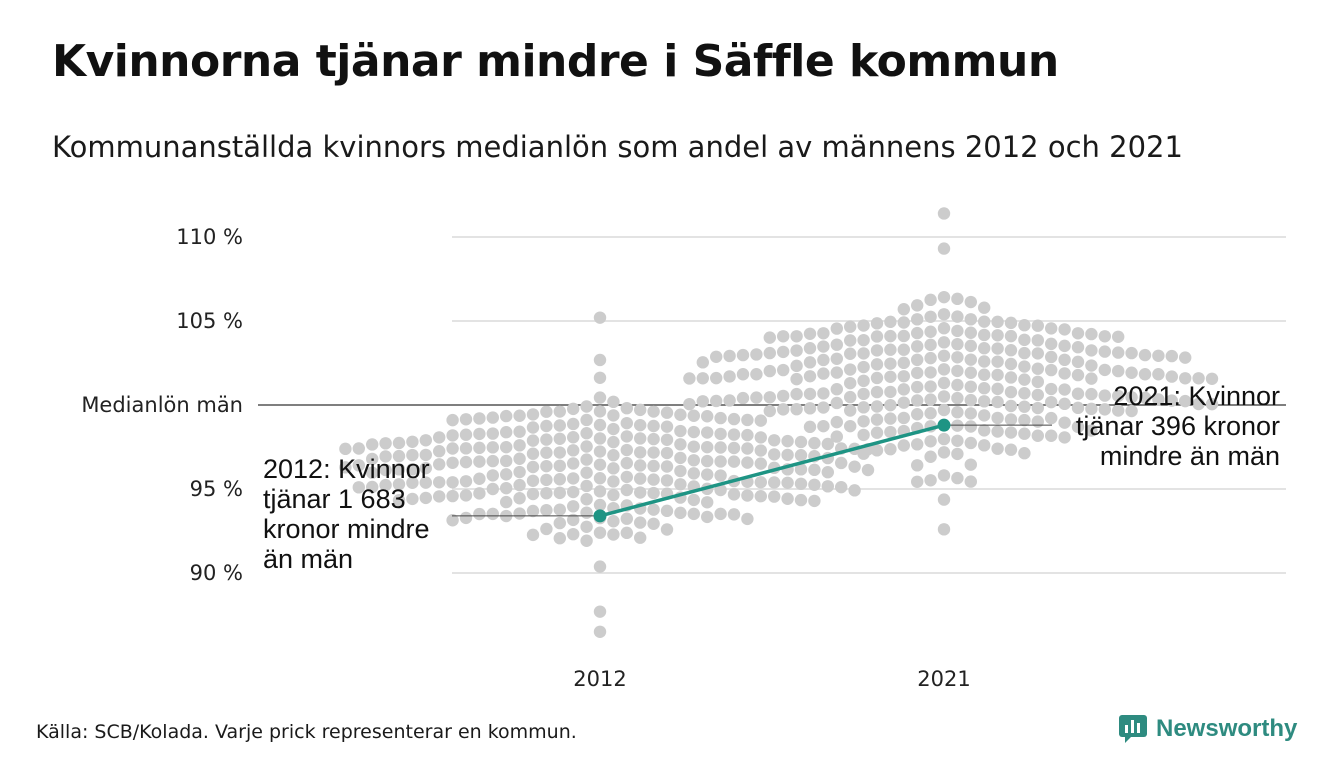 Image resolution: width=1340 pixels, height=780 pixels. I want to click on newsworthy-logo: Newsworthy, so click(1207, 729).